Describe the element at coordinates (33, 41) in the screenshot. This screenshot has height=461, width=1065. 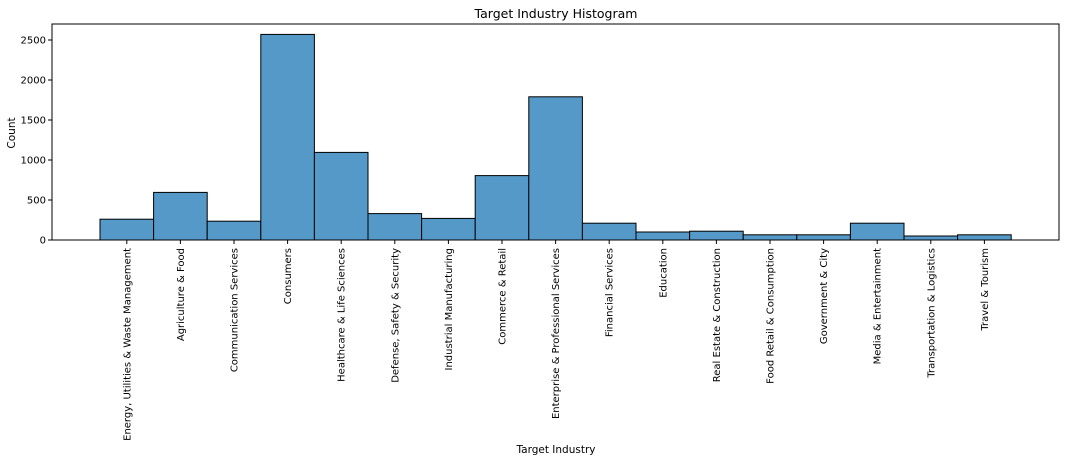
I see `y-tick-label-5: 2500` at that location.